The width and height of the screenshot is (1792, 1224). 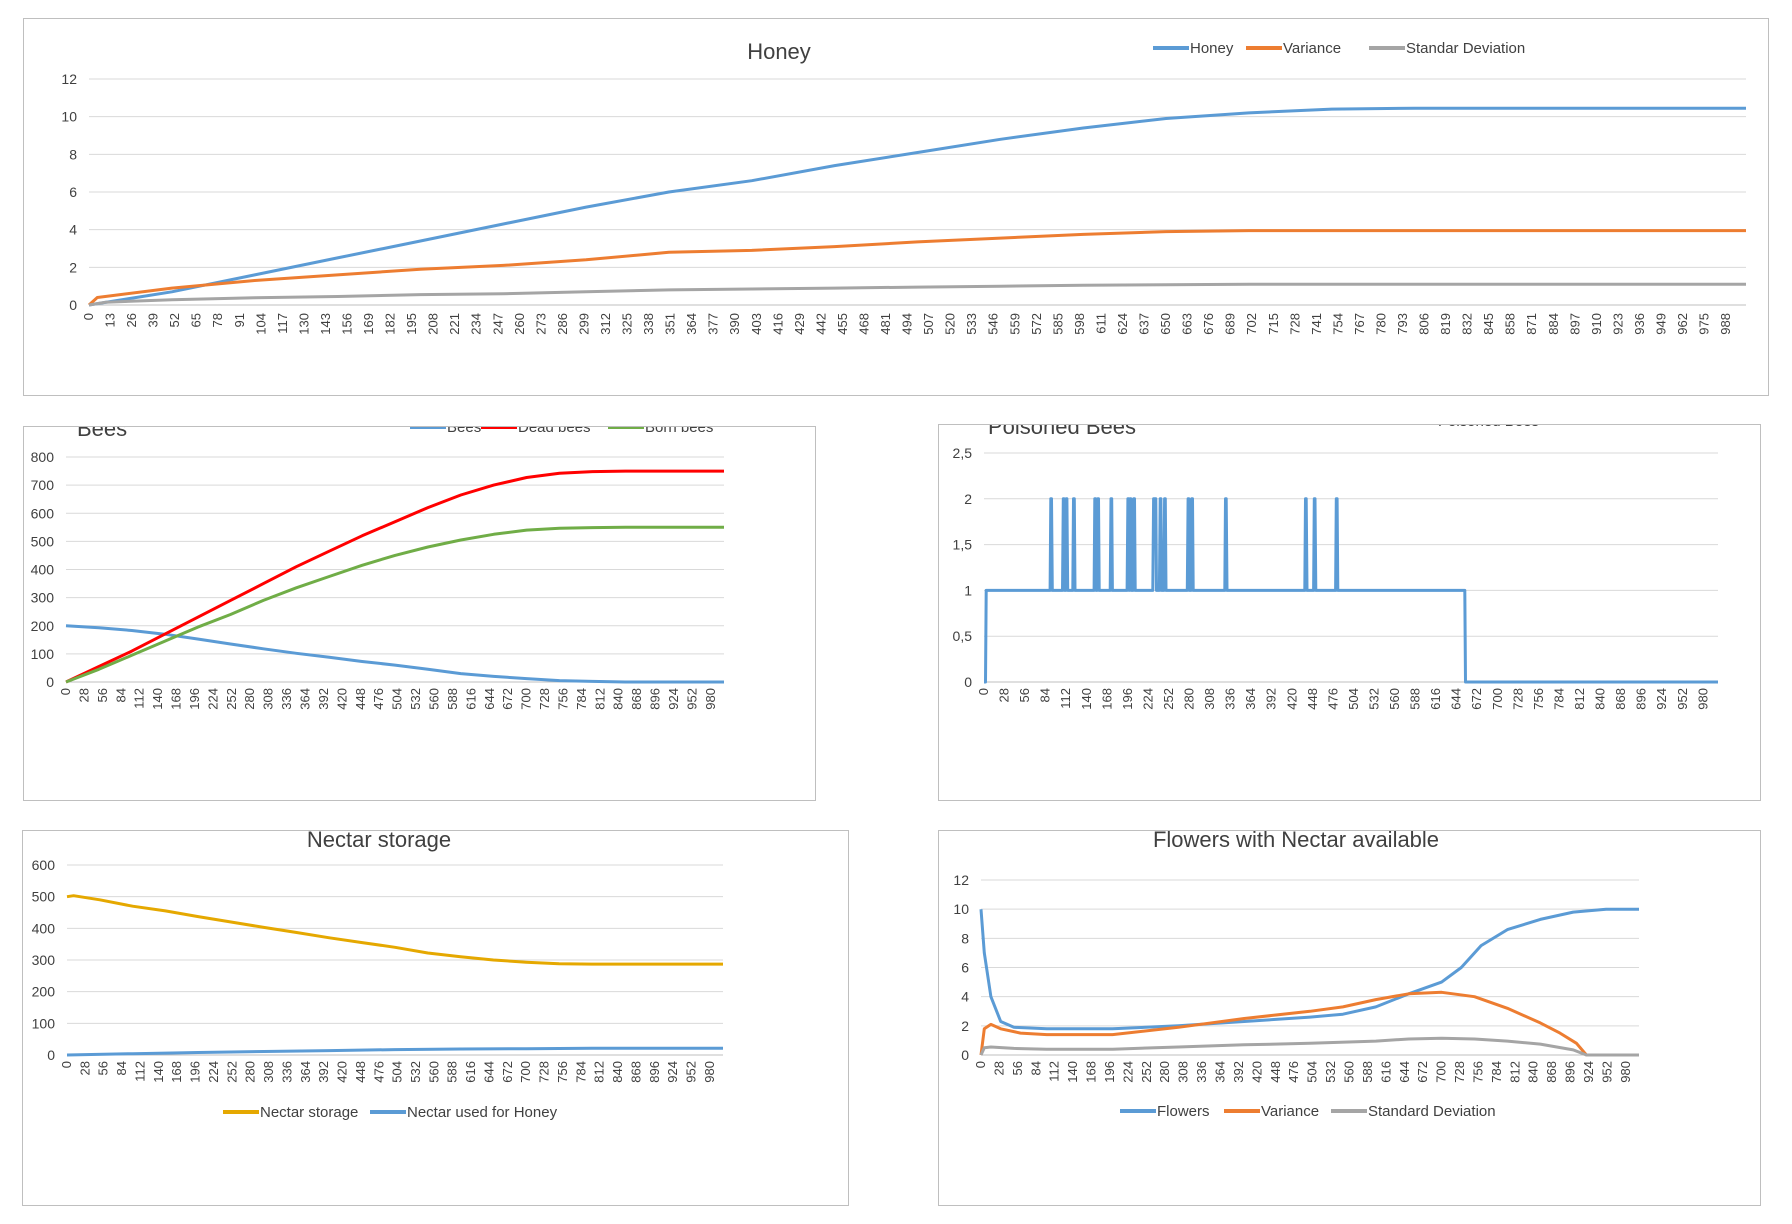 What do you see at coordinates (519, 324) in the screenshot?
I see `honey-x-tick-label: 260` at bounding box center [519, 324].